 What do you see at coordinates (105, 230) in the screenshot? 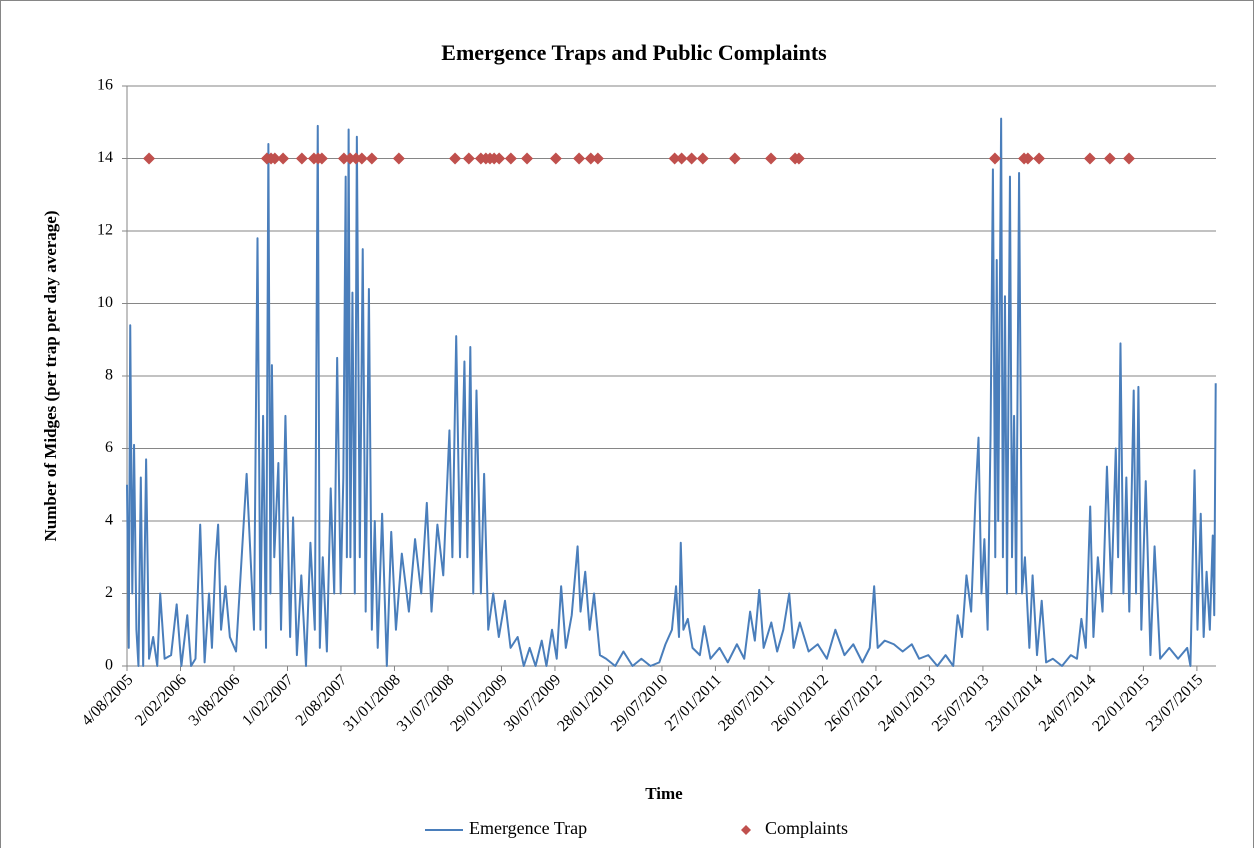
I see `y-tick-label: 12` at bounding box center [105, 230].